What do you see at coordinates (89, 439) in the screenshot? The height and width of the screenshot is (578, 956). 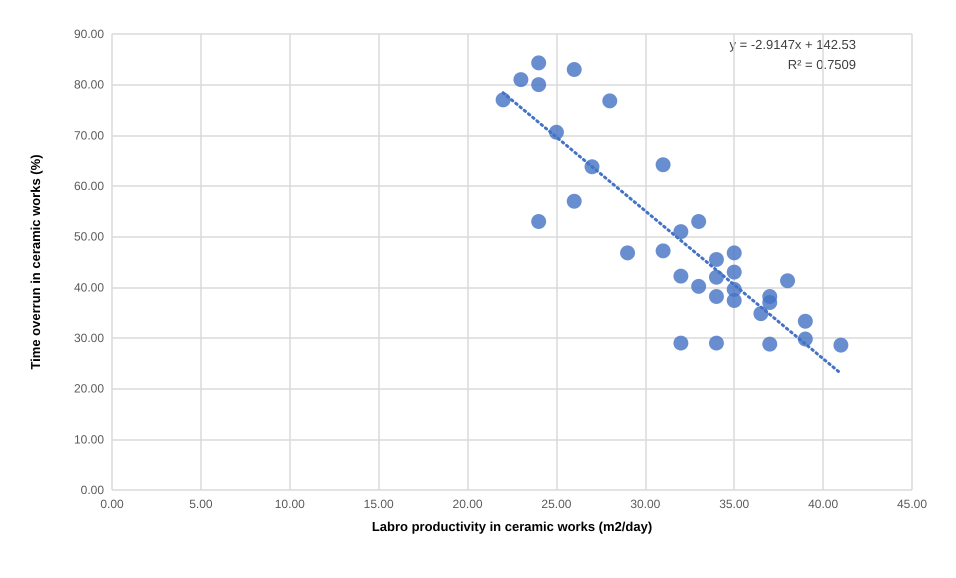 I see `y-tick-label: 10.00` at bounding box center [89, 439].